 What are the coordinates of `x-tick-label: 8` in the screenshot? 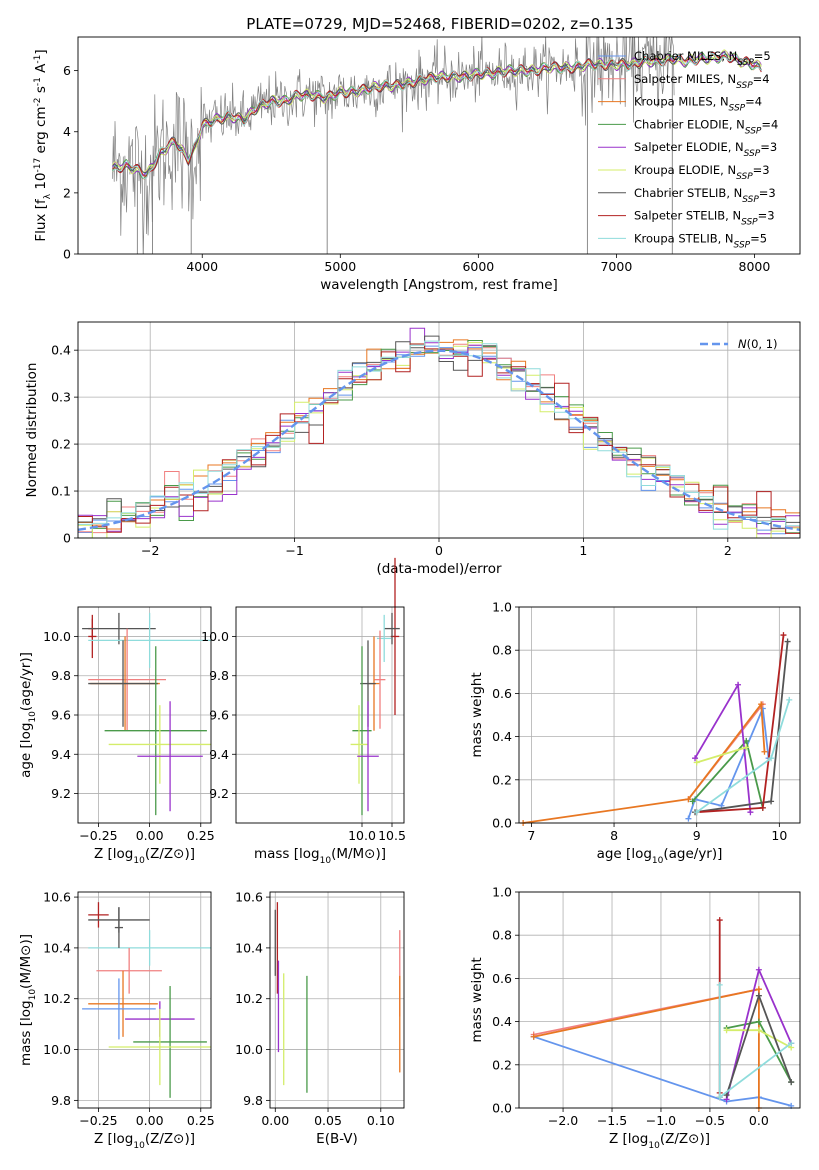 It's located at (614, 835).